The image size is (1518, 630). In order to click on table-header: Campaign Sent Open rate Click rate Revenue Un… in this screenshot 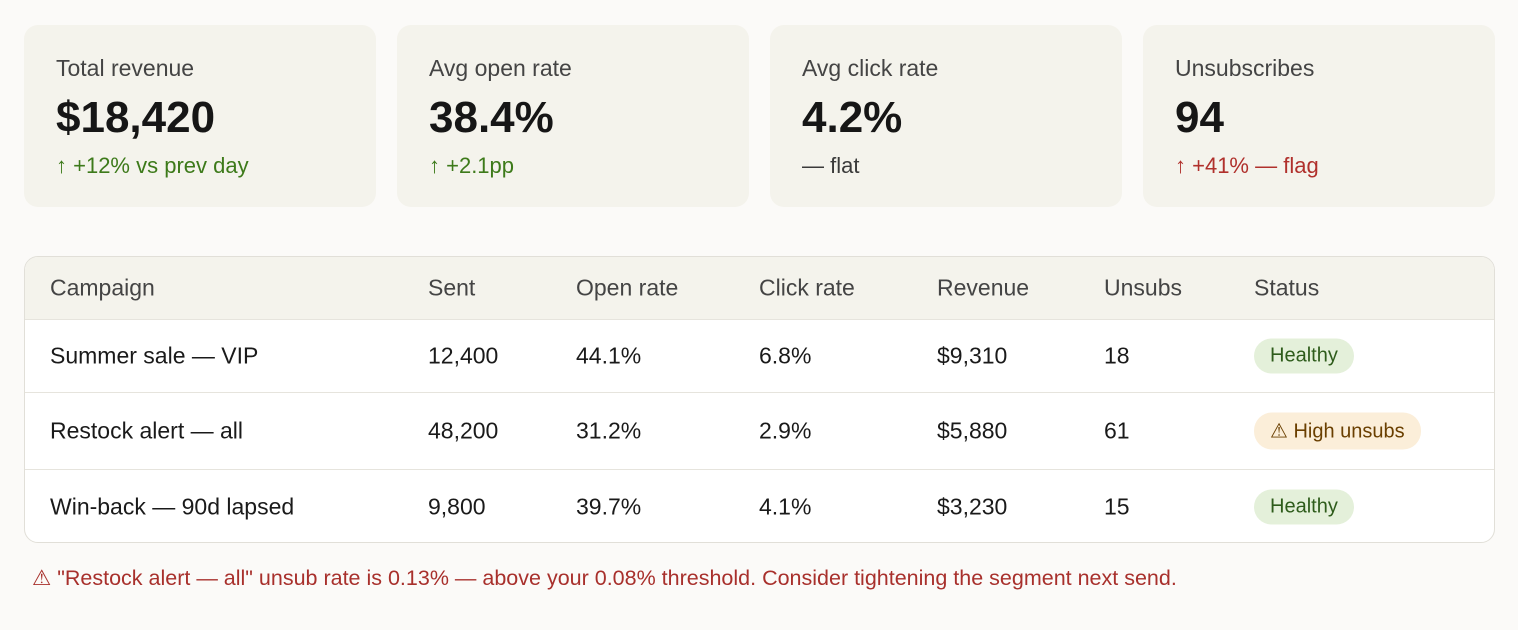, I will do `click(759, 288)`.